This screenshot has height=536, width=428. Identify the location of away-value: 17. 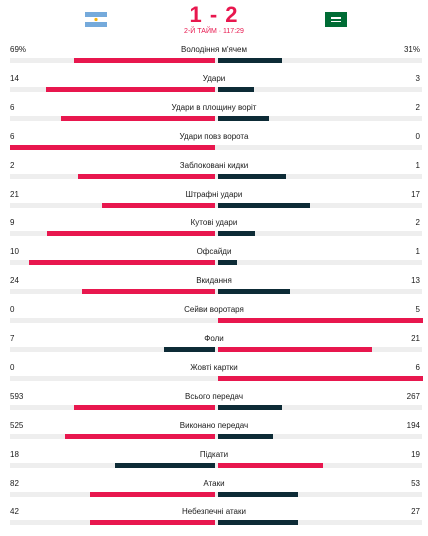
(415, 194).